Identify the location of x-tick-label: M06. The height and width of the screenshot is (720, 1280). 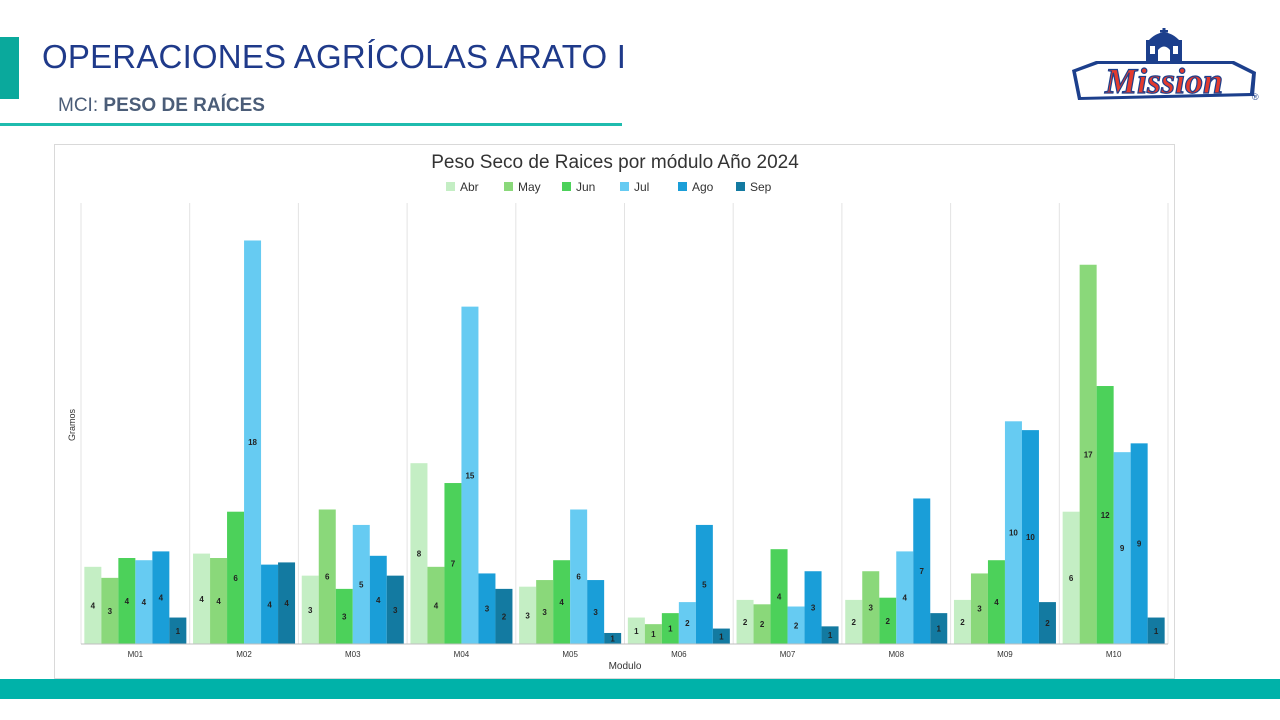
(679, 654).